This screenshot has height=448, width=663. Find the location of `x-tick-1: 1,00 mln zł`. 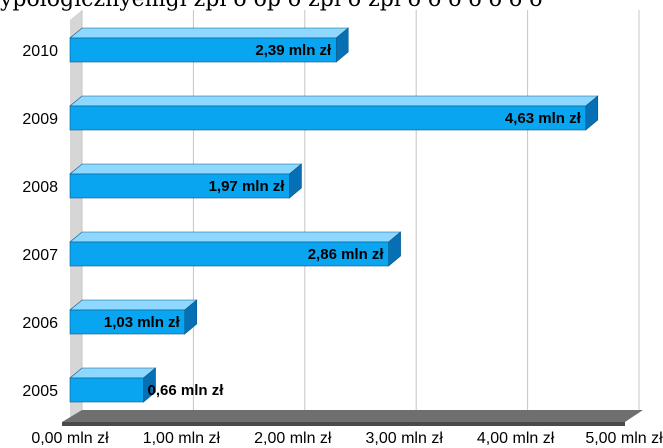

x-tick-1: 1,00 mln zł is located at coordinates (182, 438).